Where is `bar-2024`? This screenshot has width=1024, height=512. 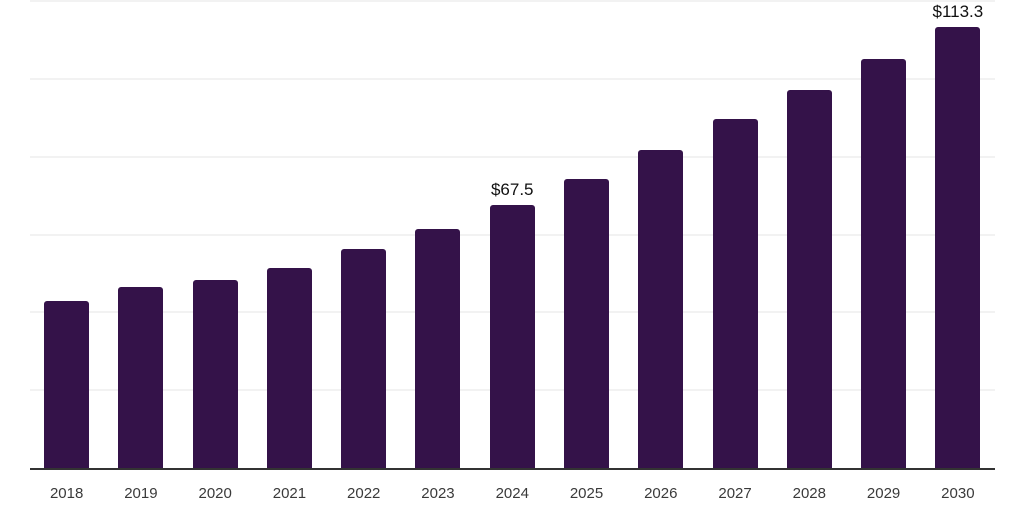 bar-2024 is located at coordinates (512, 336).